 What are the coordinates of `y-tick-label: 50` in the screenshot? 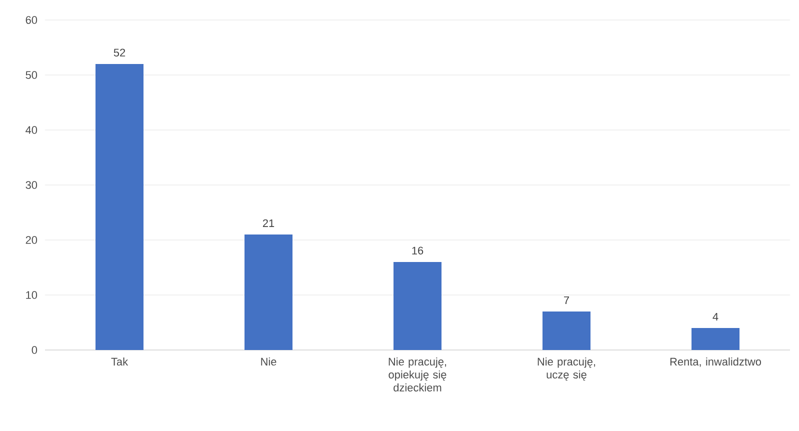 It's located at (32, 75).